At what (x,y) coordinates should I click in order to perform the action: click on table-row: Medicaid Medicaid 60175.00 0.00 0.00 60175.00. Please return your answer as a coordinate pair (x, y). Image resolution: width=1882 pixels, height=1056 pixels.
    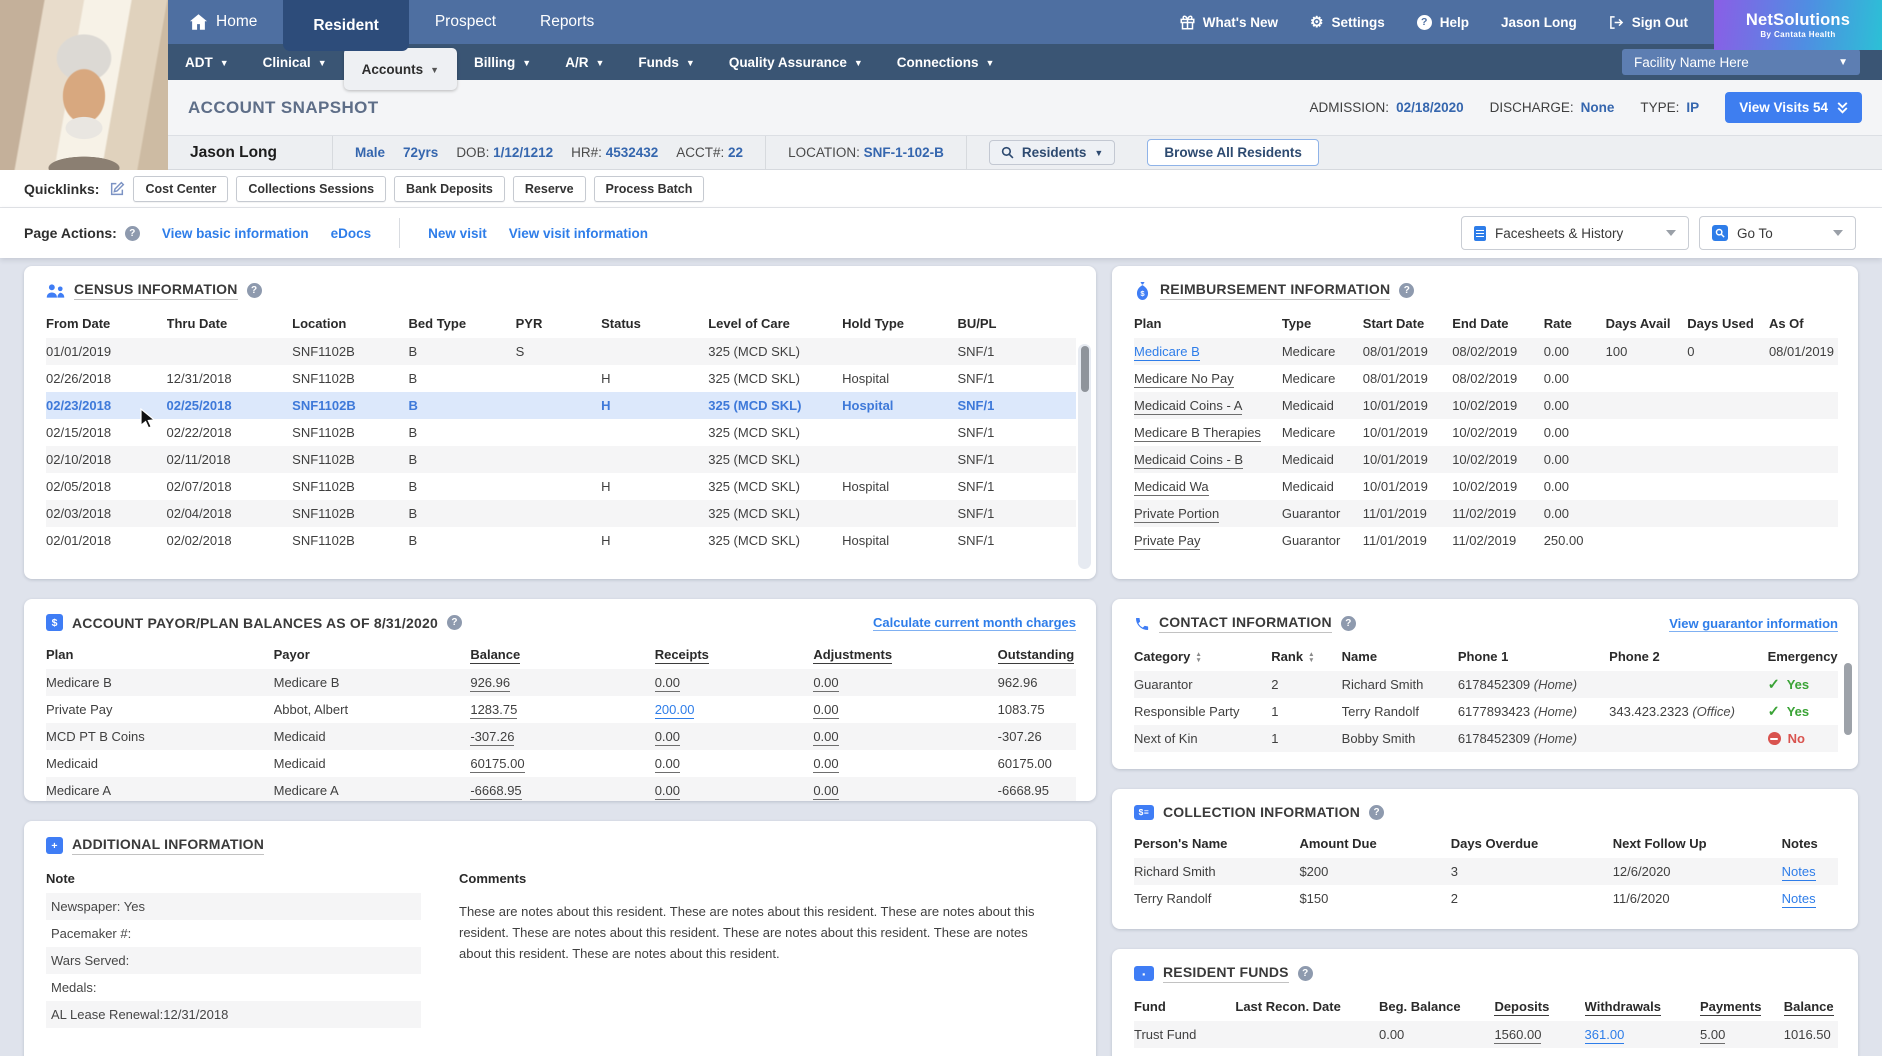
    Looking at the image, I should click on (561, 763).